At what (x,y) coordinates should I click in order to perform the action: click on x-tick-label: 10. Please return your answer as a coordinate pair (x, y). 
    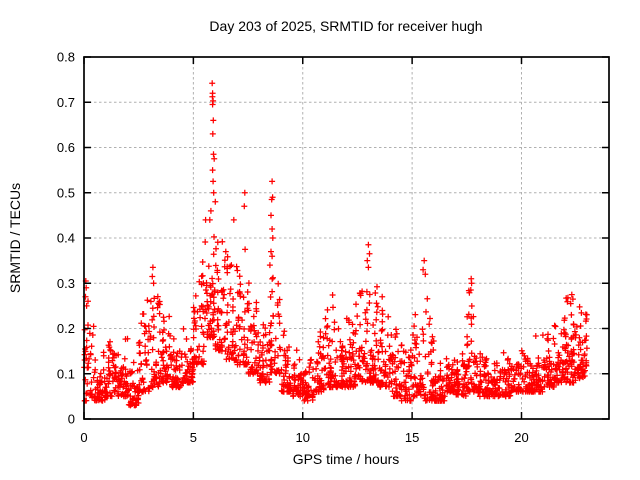
    Looking at the image, I should click on (303, 437).